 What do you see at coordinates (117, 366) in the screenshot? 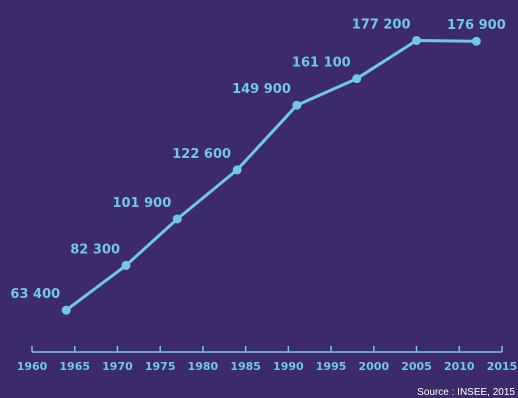
I see `x-tick-label: 1970` at bounding box center [117, 366].